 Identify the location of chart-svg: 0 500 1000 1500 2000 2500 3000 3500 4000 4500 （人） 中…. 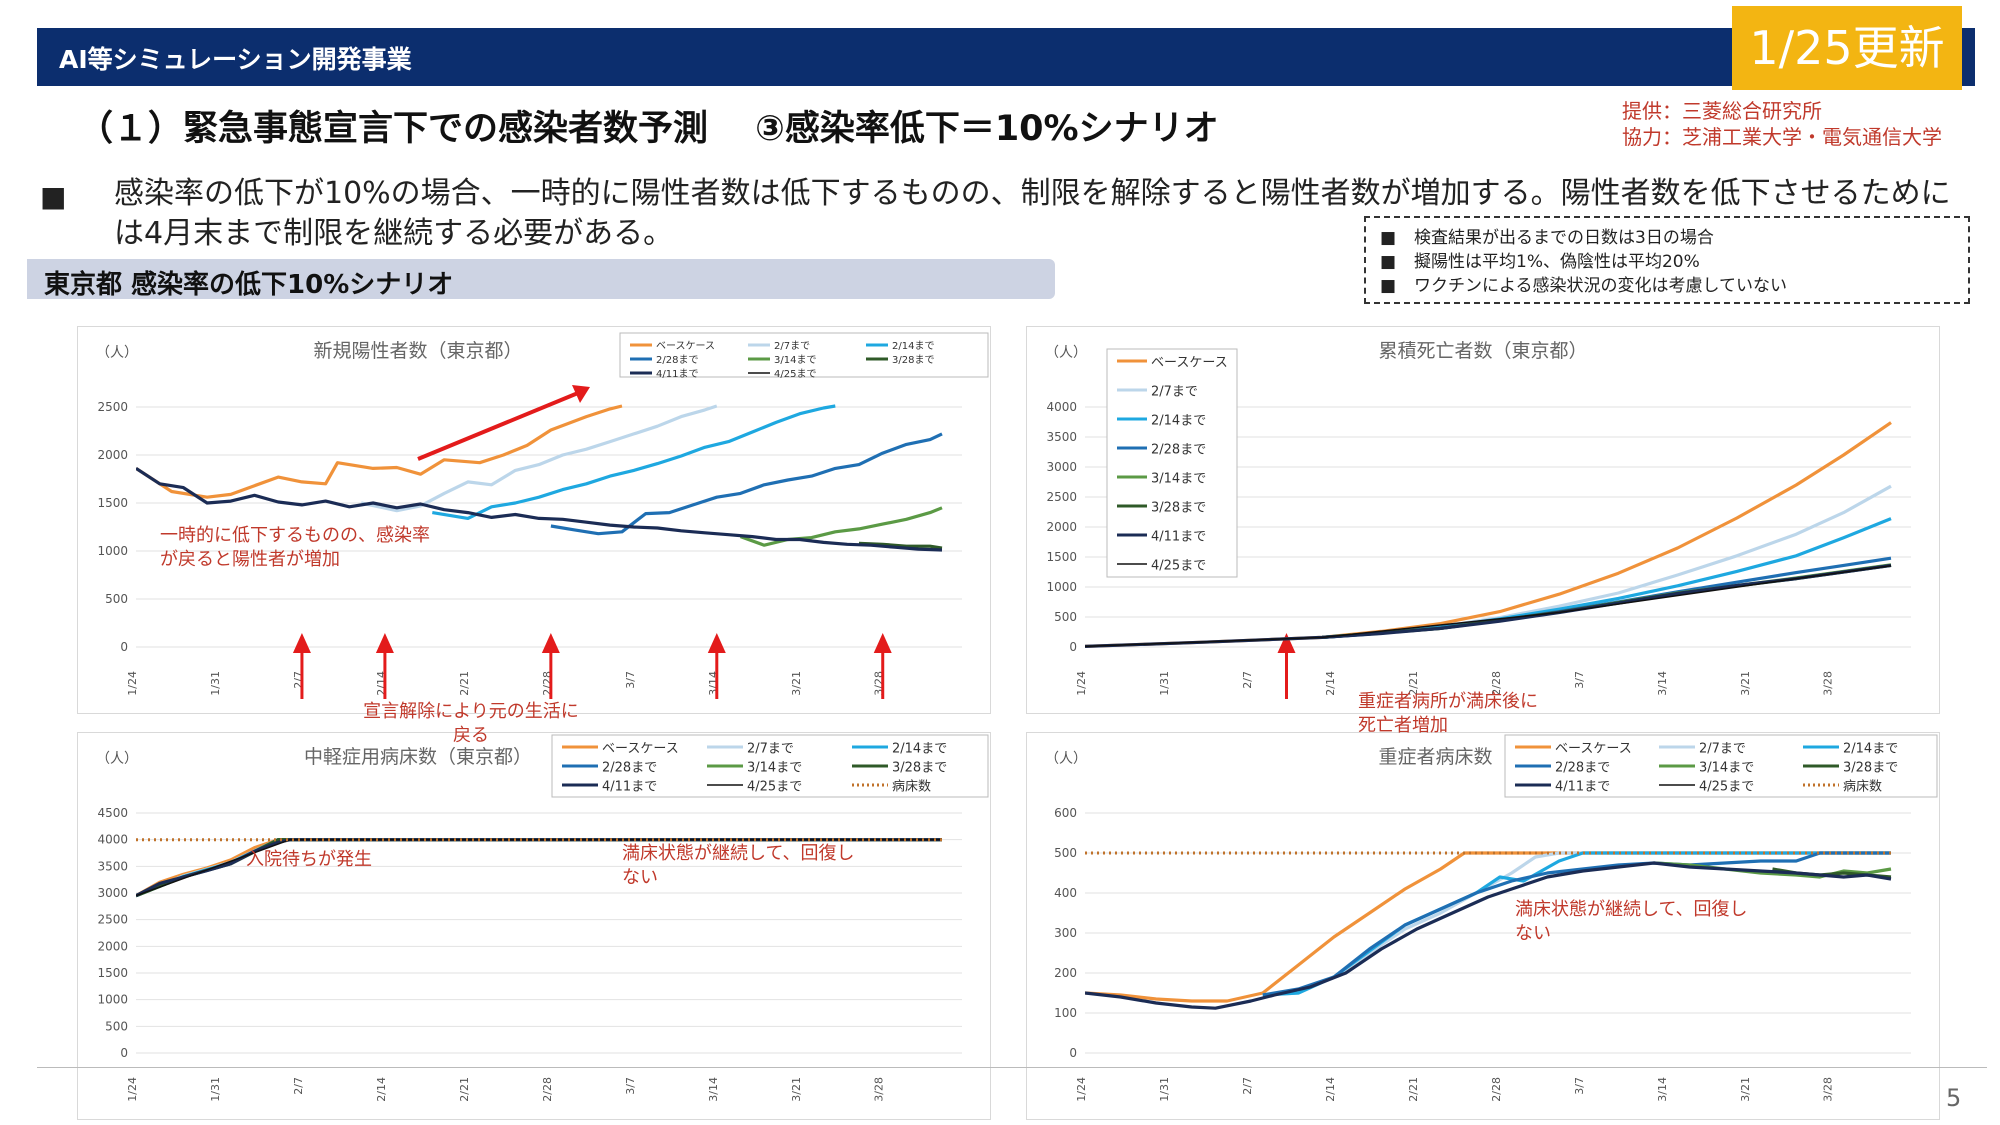
(542, 918).